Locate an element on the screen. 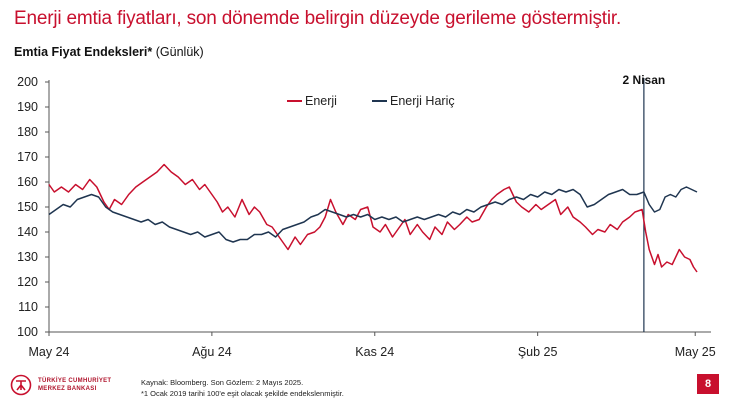 This screenshot has width=733, height=410. y-tick-label: 190 is located at coordinates (27, 107).